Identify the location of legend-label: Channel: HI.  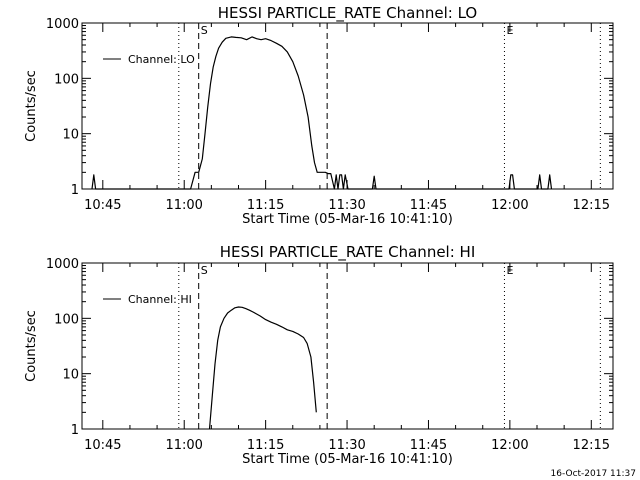
(160, 299).